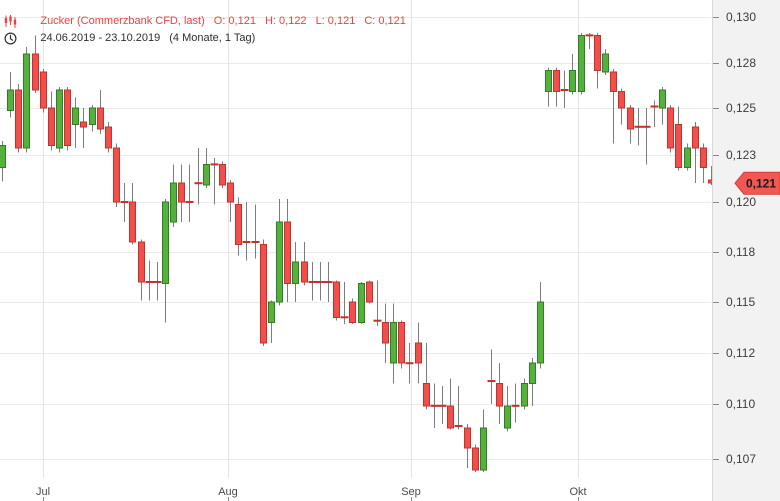 This screenshot has width=780, height=501. What do you see at coordinates (10, 21) in the screenshot?
I see `candlestick-icon` at bounding box center [10, 21].